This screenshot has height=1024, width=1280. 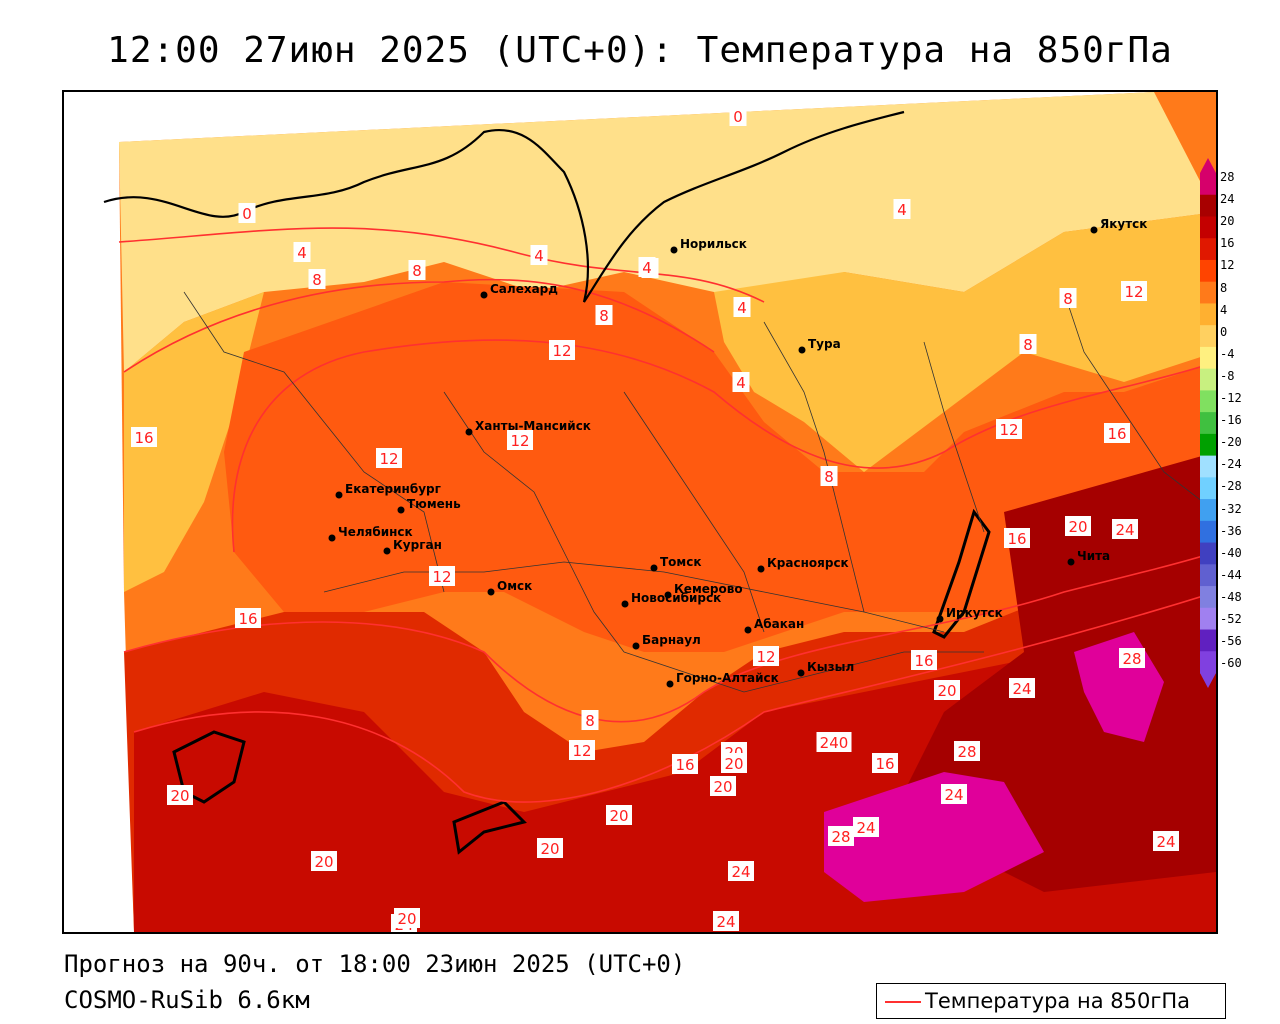 What do you see at coordinates (1227, 353) in the screenshot?
I see `colorbar-tick-label: -4` at bounding box center [1227, 353].